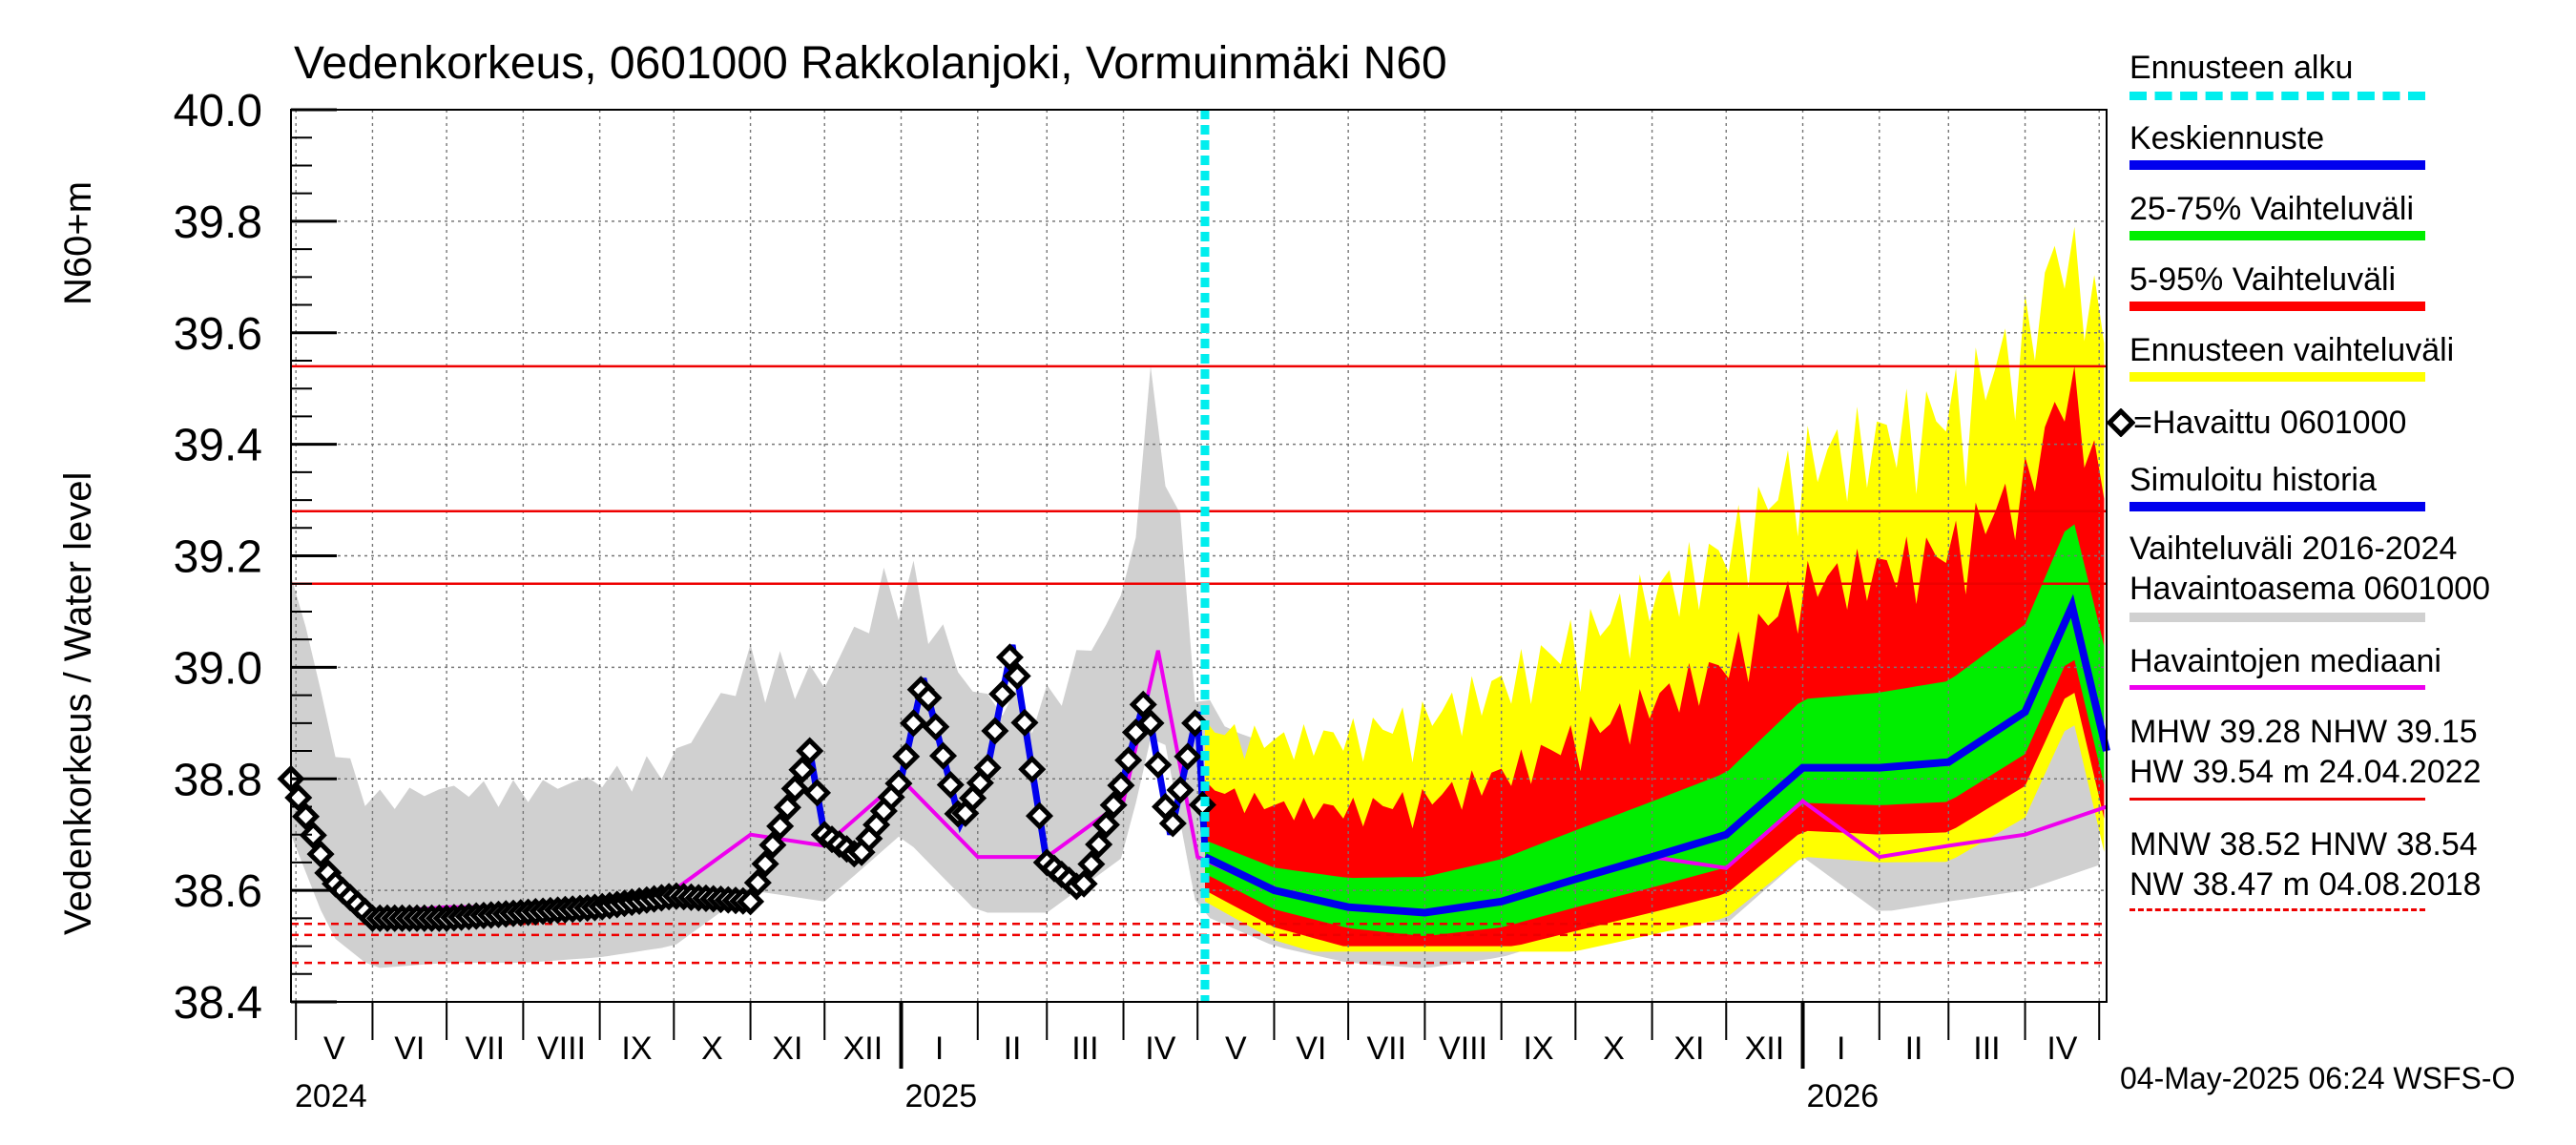 This screenshot has height=1145, width=2576. I want to click on y-tick-label: 38.4, so click(218, 1004).